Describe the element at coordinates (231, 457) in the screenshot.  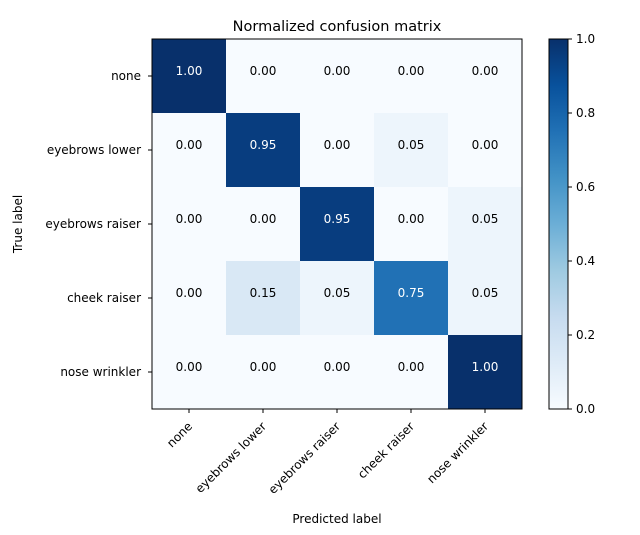
I see `x-tick-label: eyebrows lower` at that location.